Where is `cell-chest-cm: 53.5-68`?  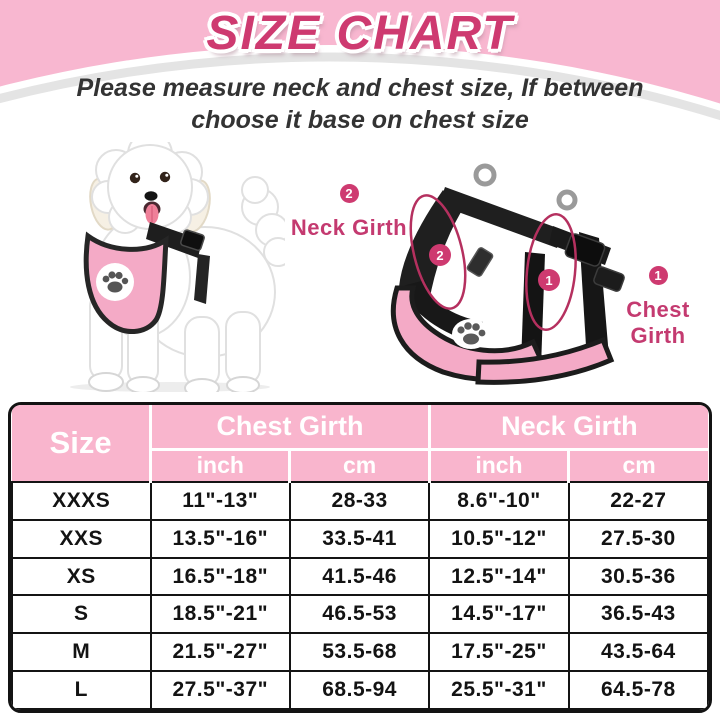
cell-chest-cm: 53.5-68 is located at coordinates (359, 652).